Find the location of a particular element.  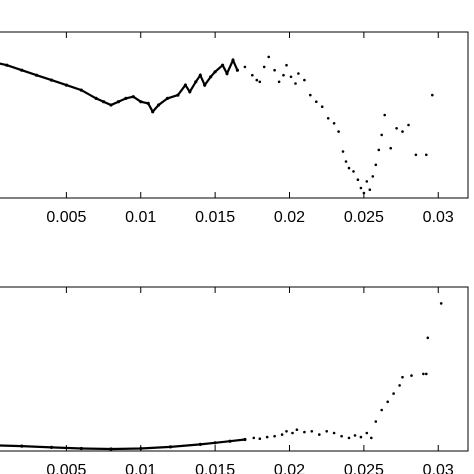

x-tick-label: 0.03 is located at coordinates (438, 468).